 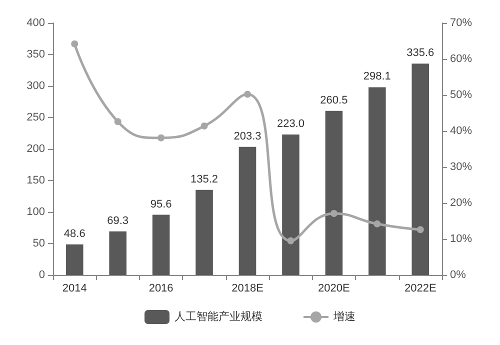 What do you see at coordinates (35, 180) in the screenshot?
I see `y-tick-label: 150` at bounding box center [35, 180].